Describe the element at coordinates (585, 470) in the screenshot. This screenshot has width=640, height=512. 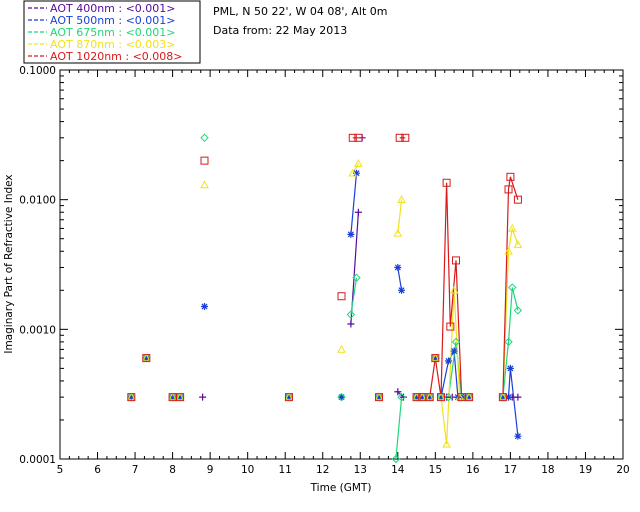
I see `x-tick-label: 19` at that location.